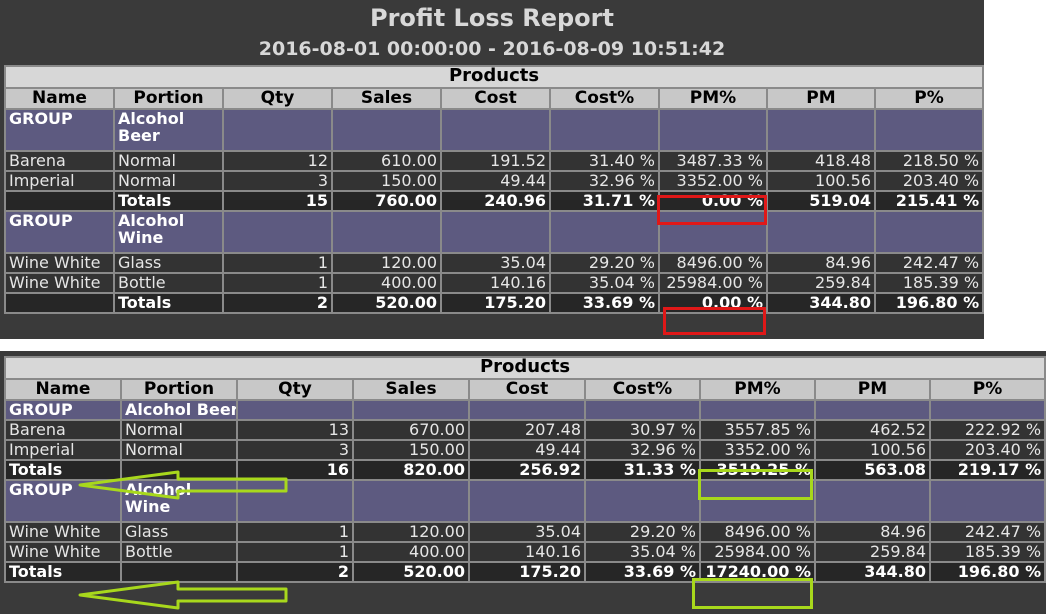 This screenshot has width=1046, height=614. Describe the element at coordinates (63, 430) in the screenshot. I see `item-name: Barena` at that location.